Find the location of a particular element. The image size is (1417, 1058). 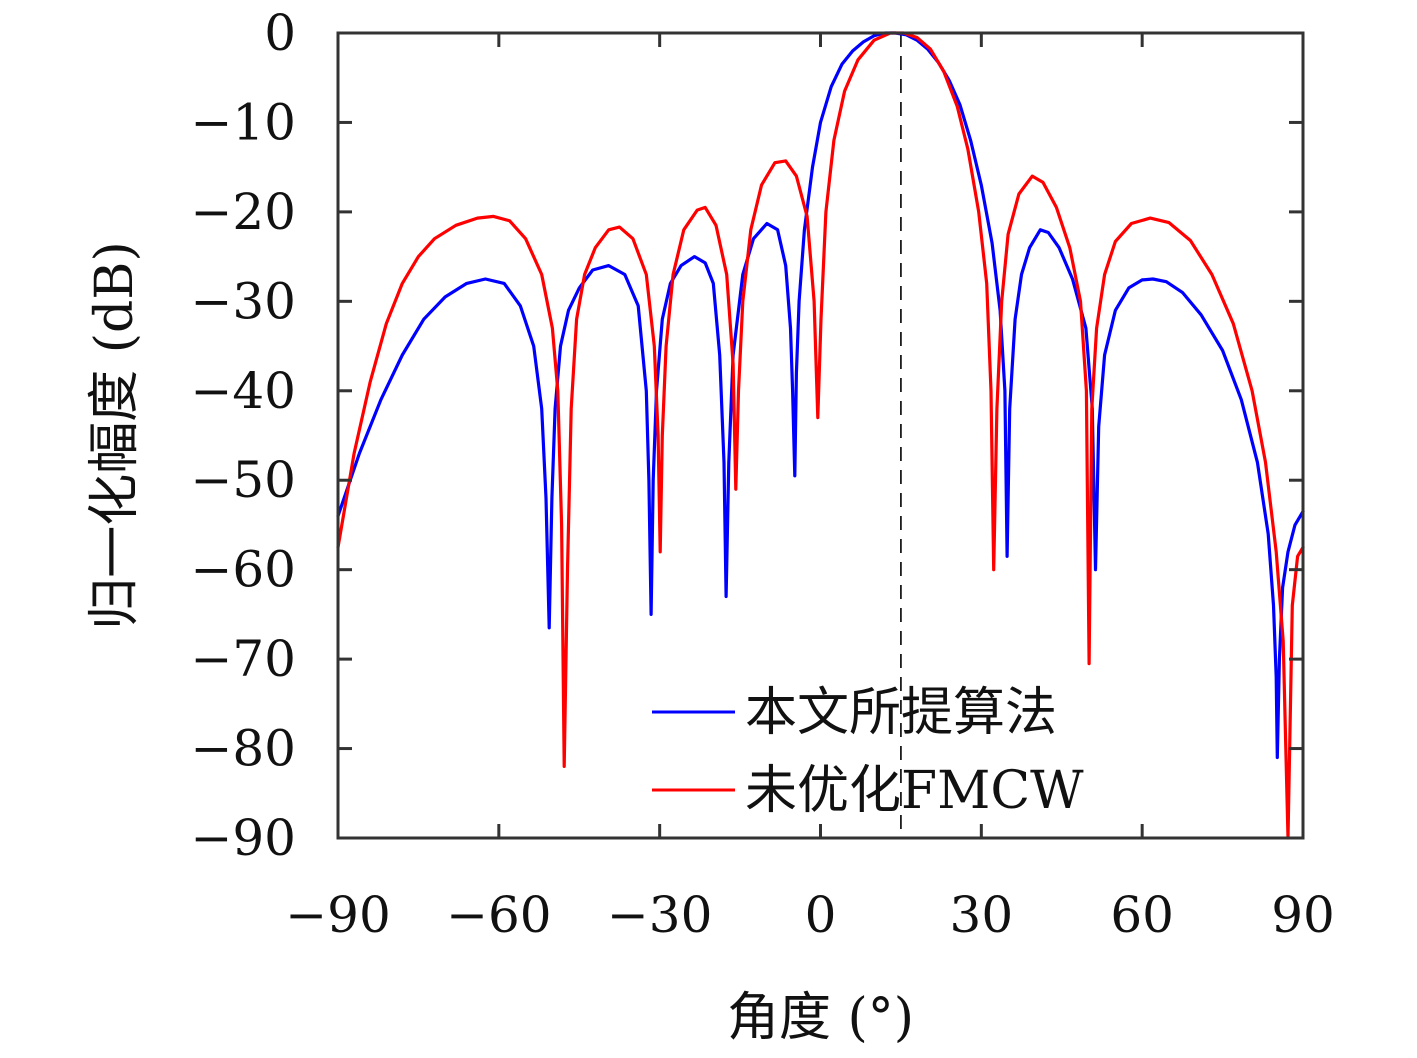

y-tick-labels: 0 −10 −20 −30 −40 −50 −60 −70 −80 −90 is located at coordinates (243, 435).